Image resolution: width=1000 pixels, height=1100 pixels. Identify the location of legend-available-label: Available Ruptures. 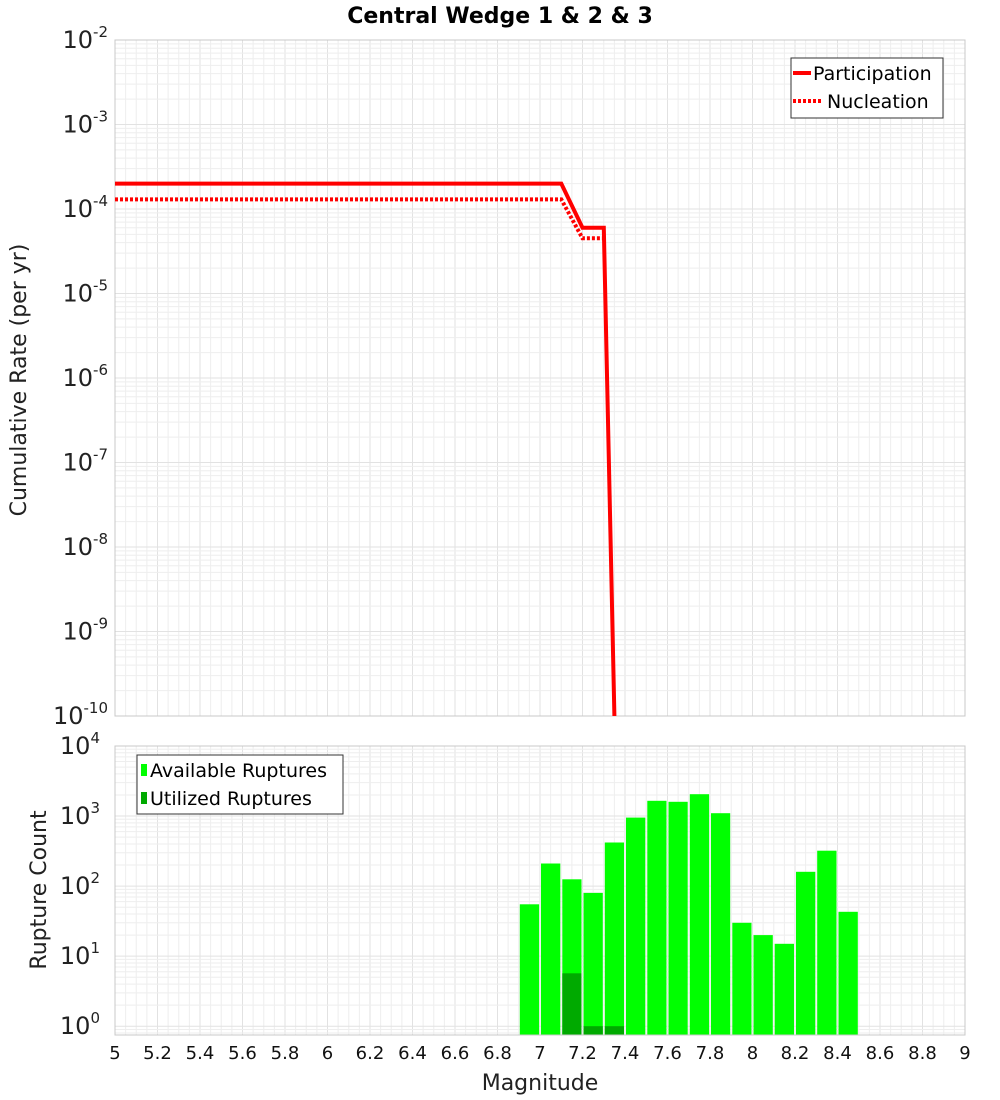
(238, 771).